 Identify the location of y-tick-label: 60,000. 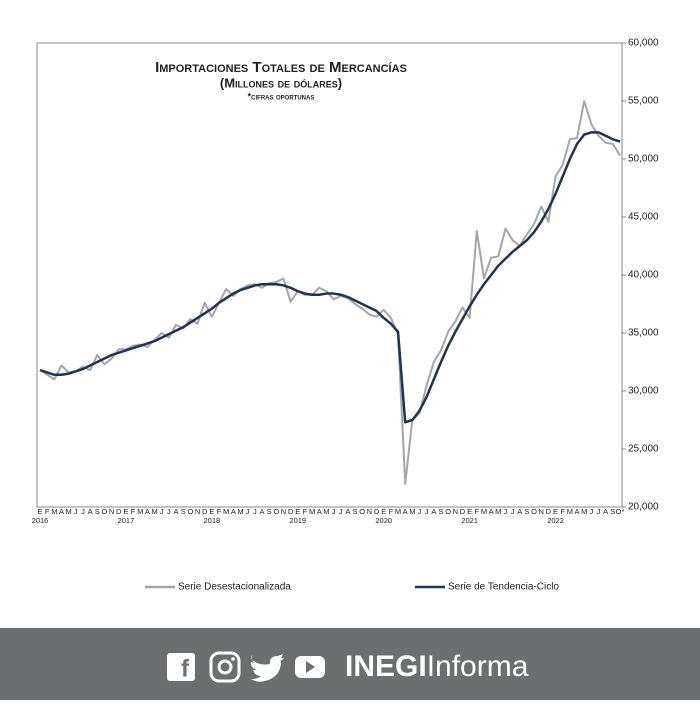
(643, 43).